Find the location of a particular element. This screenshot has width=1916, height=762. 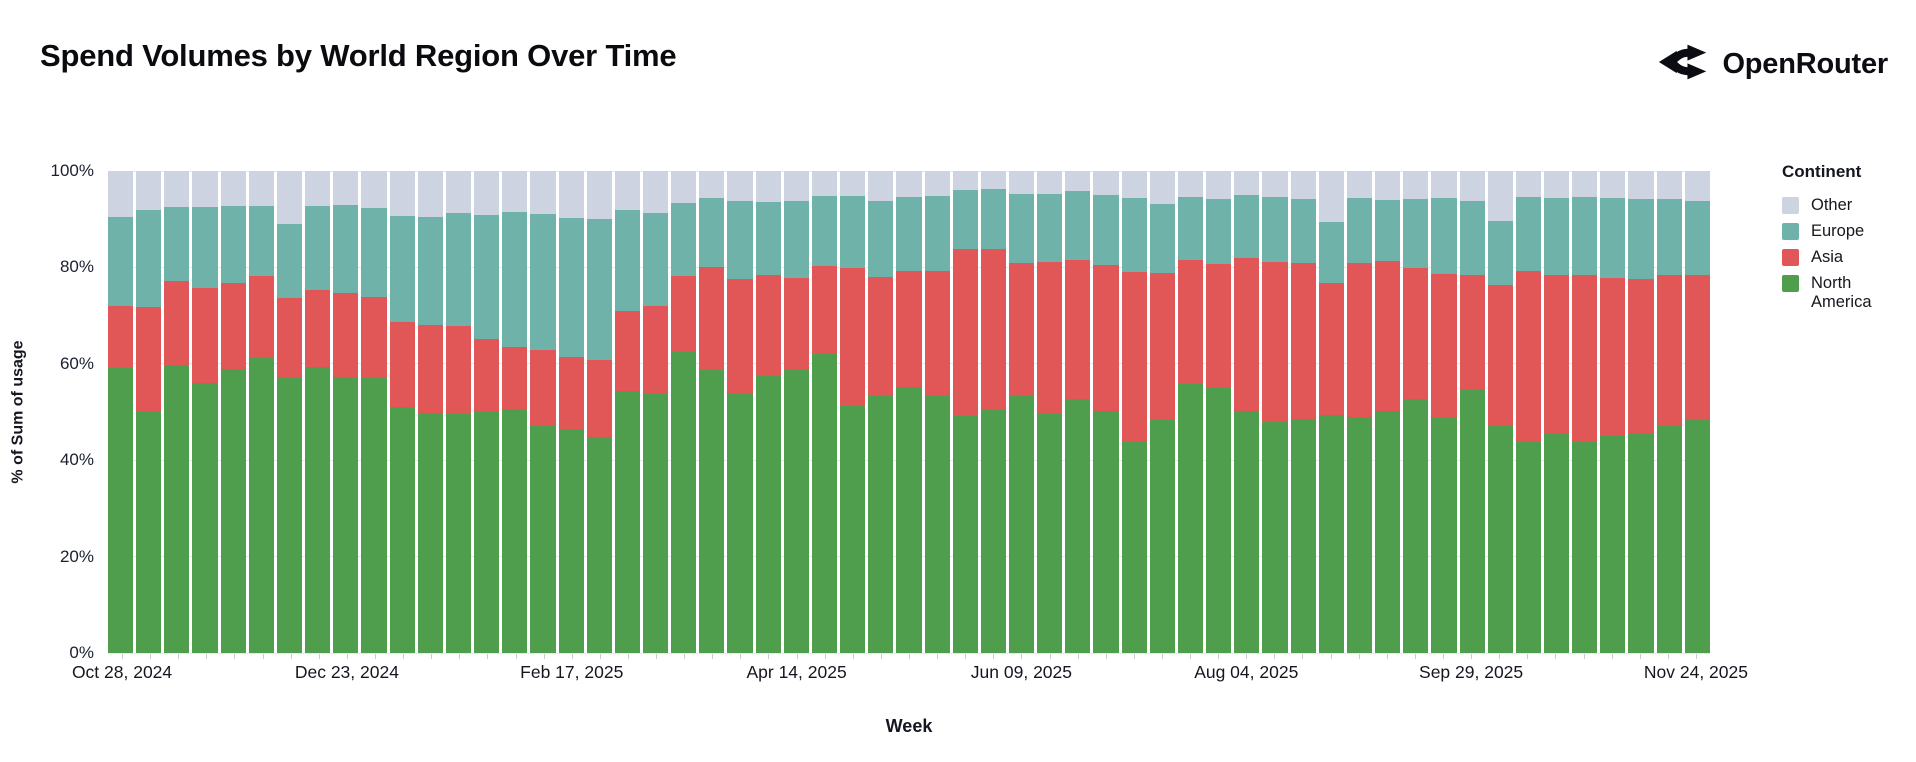

bar-week-Jan 13, 2025 is located at coordinates (430, 412).